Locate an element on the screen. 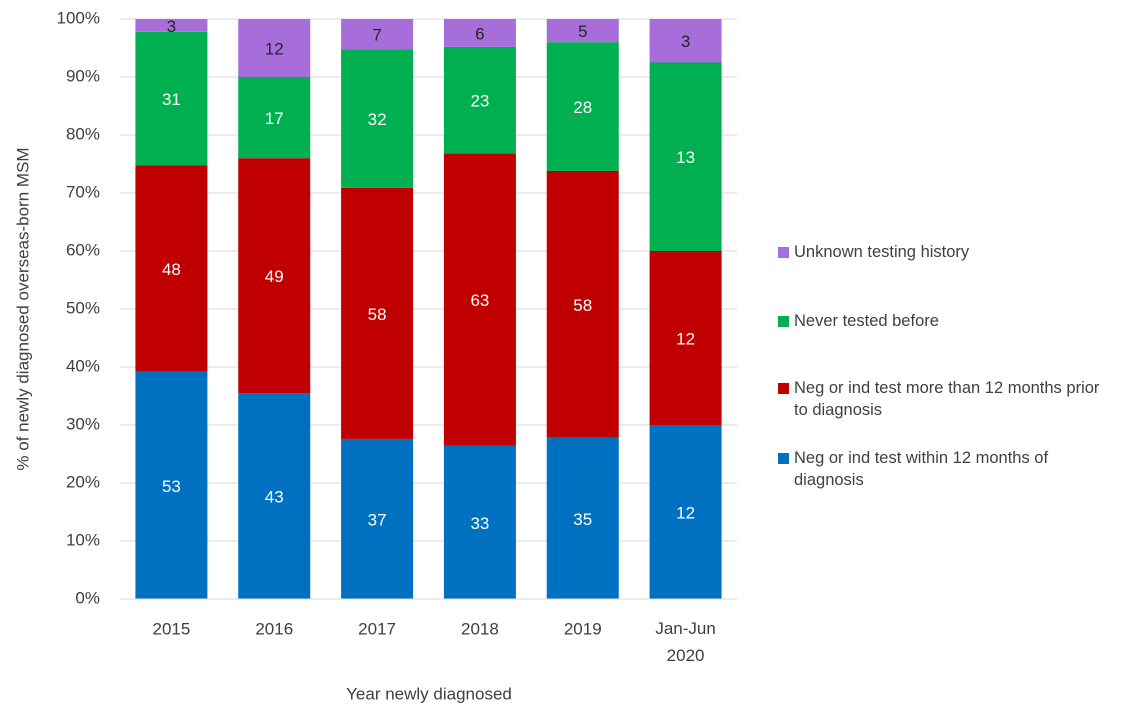  data-label: 43 is located at coordinates (274, 497).